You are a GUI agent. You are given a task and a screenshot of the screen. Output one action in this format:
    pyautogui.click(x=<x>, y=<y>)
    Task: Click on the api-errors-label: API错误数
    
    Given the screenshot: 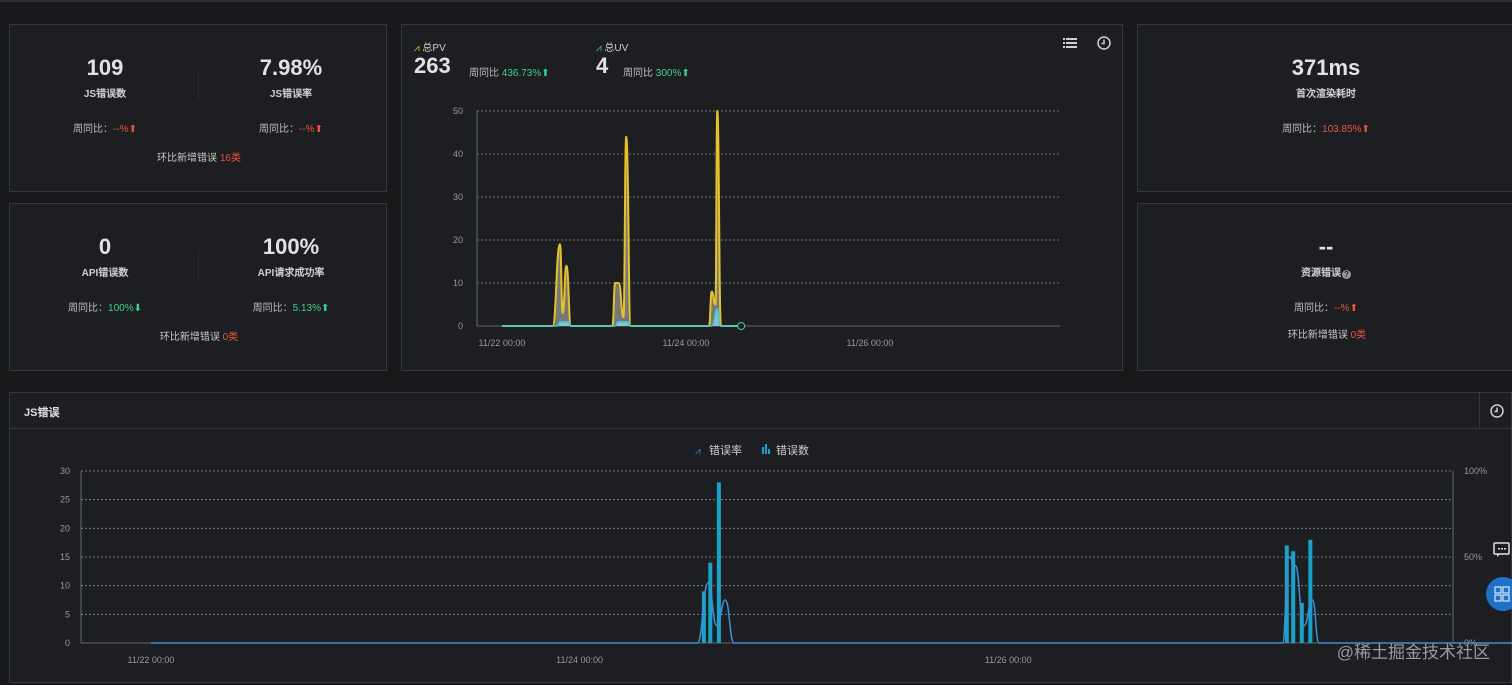 What is the action you would take?
    pyautogui.click(x=105, y=273)
    